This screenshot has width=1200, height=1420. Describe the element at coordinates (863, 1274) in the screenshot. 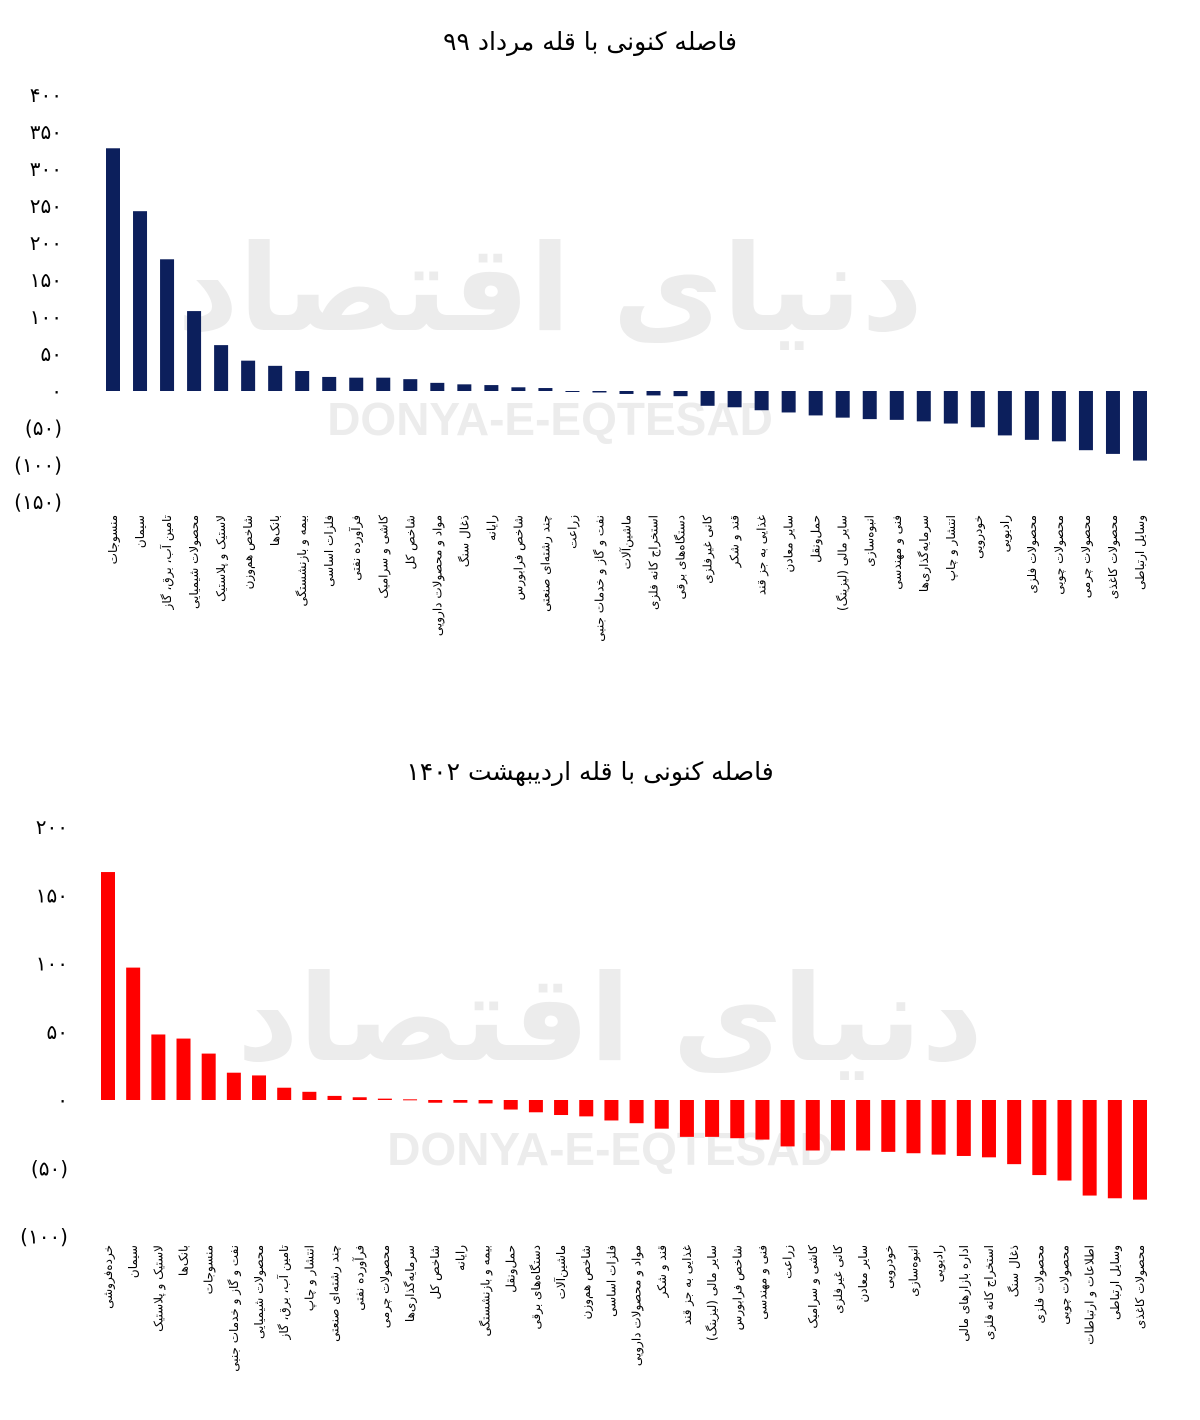

I see `x-category-label: سایر معادن` at that location.